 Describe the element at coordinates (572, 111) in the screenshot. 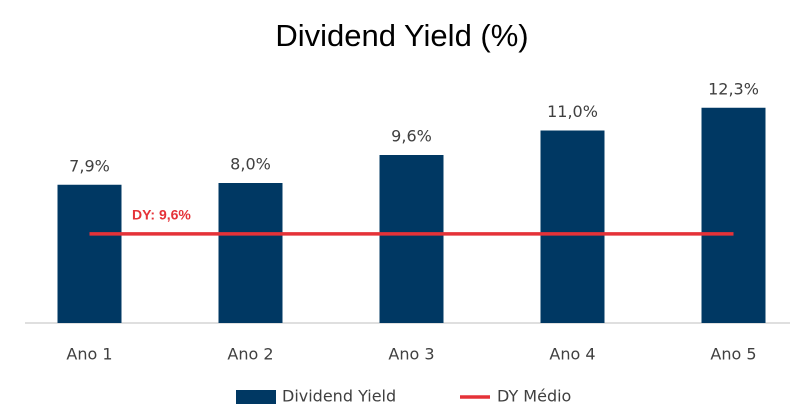

I see `data-label: 11,0%` at that location.